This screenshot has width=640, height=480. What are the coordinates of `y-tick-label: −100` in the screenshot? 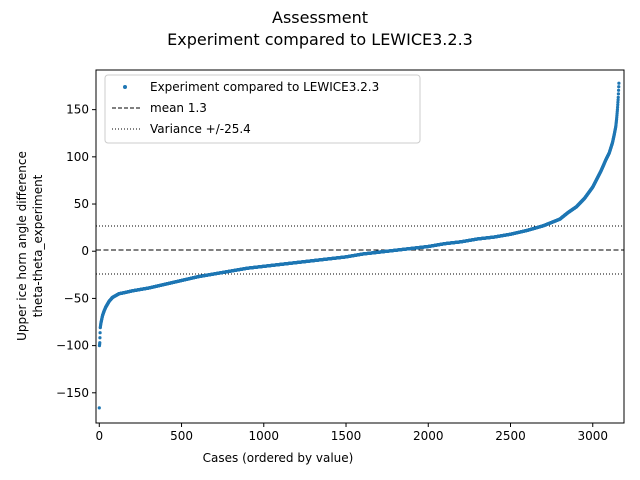 It's located at (72, 346).